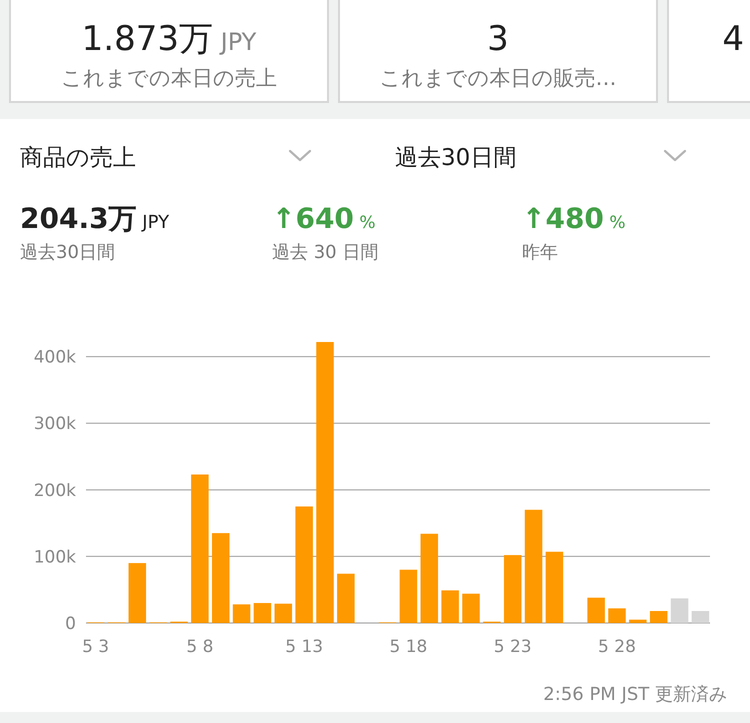 The image size is (750, 723). What do you see at coordinates (325, 252) in the screenshot?
I see `text: 過去 30 日間` at bounding box center [325, 252].